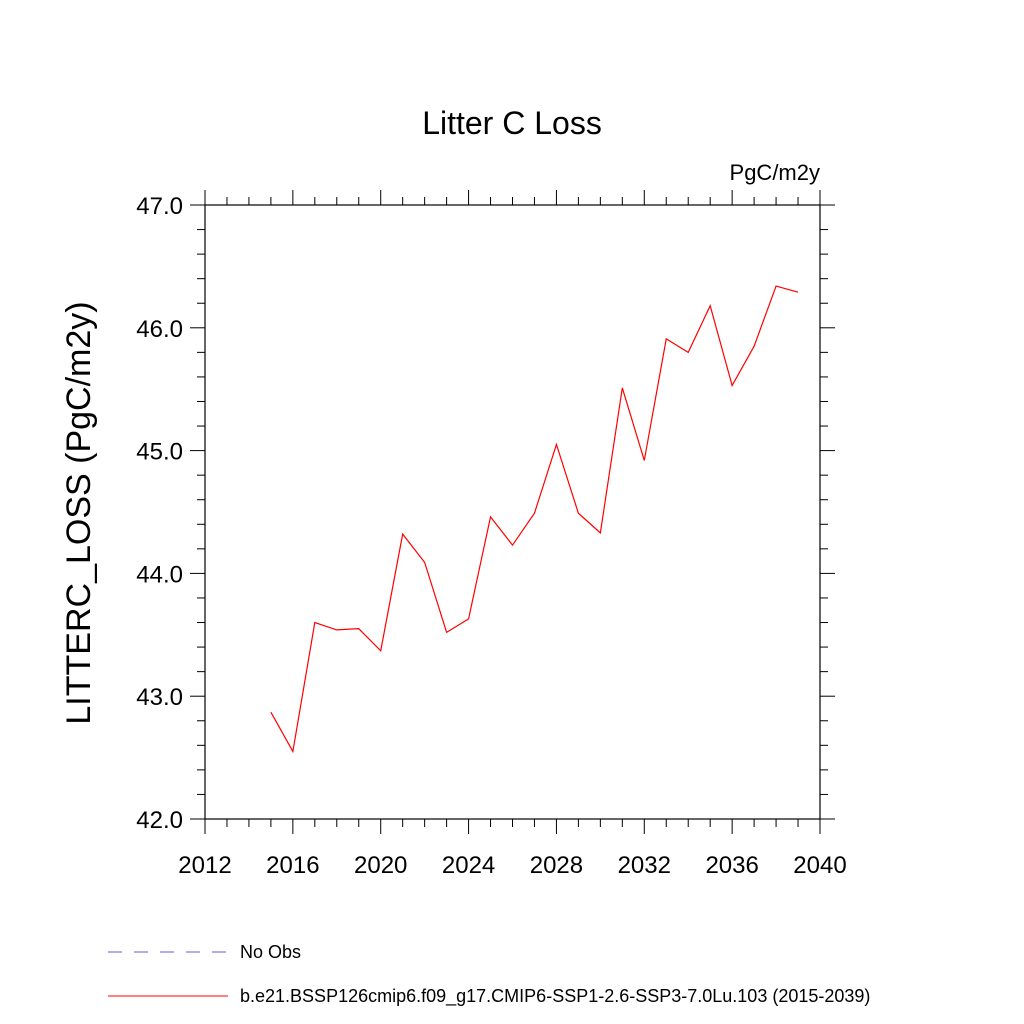 Image resolution: width=1024 pixels, height=1024 pixels. I want to click on y-tick-label: 44.0, so click(159, 574).